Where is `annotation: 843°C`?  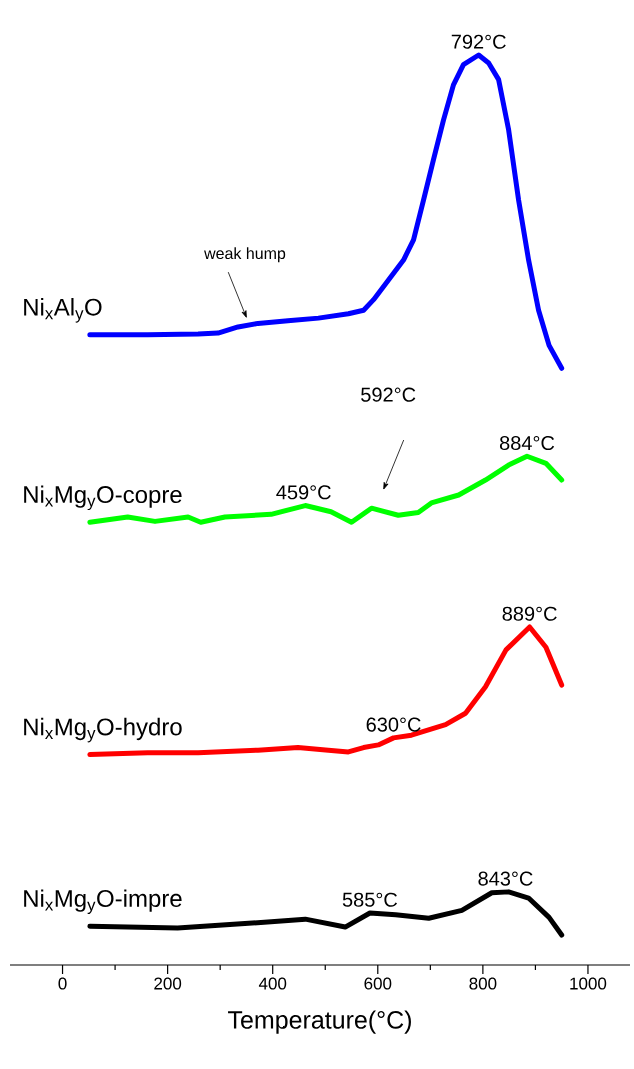 annotation: 843°C is located at coordinates (505, 878).